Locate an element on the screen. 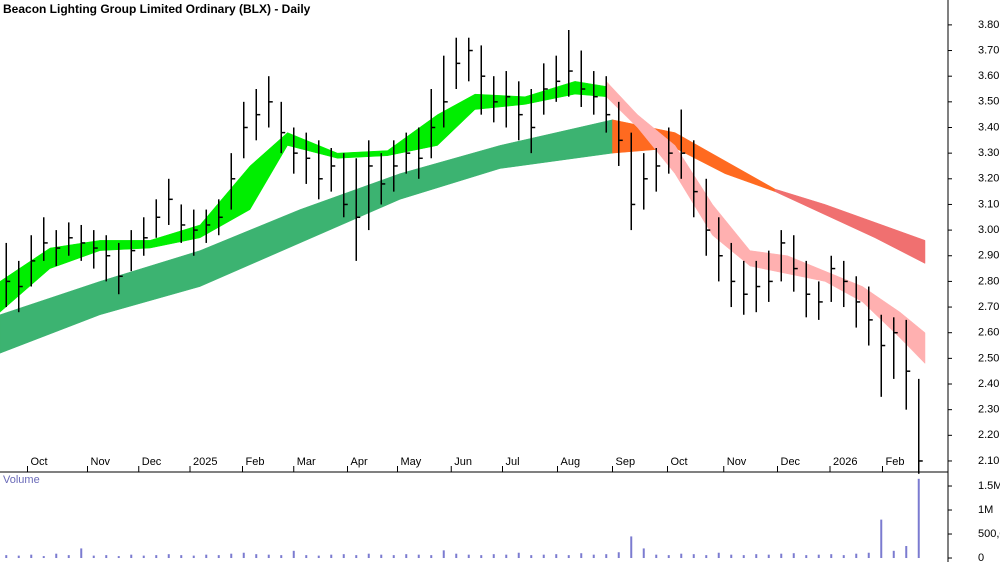  x-tick-label: Mar is located at coordinates (306, 462).